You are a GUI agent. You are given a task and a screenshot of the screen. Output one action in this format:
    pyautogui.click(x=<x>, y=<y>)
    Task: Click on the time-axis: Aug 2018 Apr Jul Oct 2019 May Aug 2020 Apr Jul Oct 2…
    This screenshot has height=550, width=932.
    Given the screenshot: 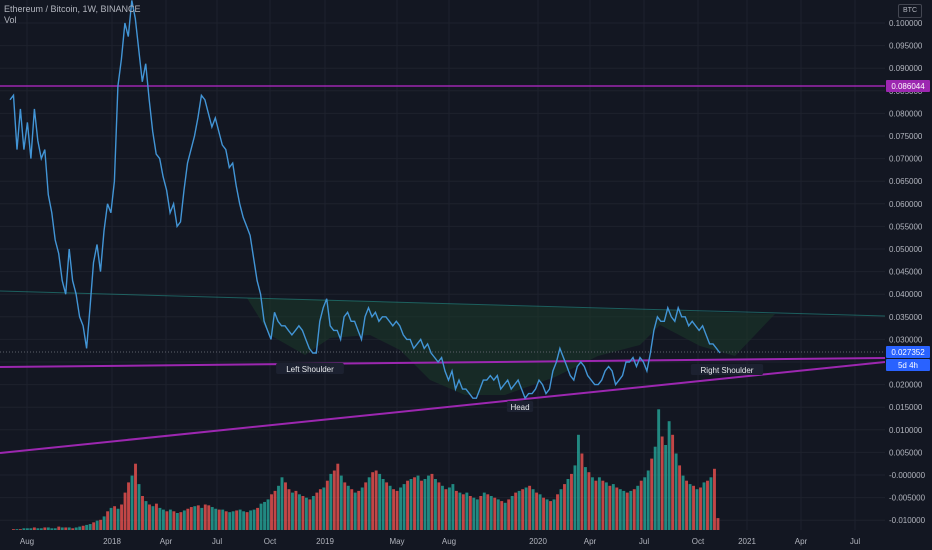 What is the action you would take?
    pyautogui.click(x=440, y=541)
    